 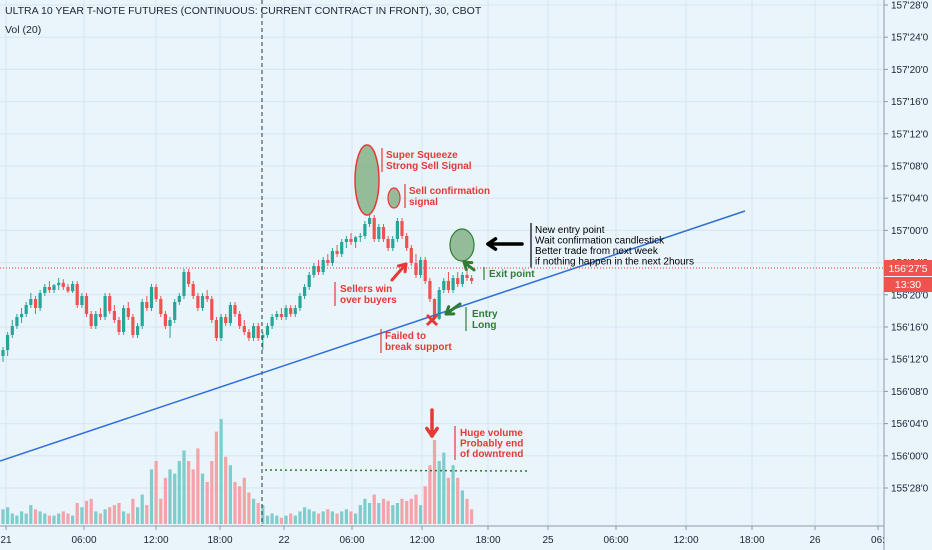 I want to click on time-tick-label: 21, so click(x=6, y=540).